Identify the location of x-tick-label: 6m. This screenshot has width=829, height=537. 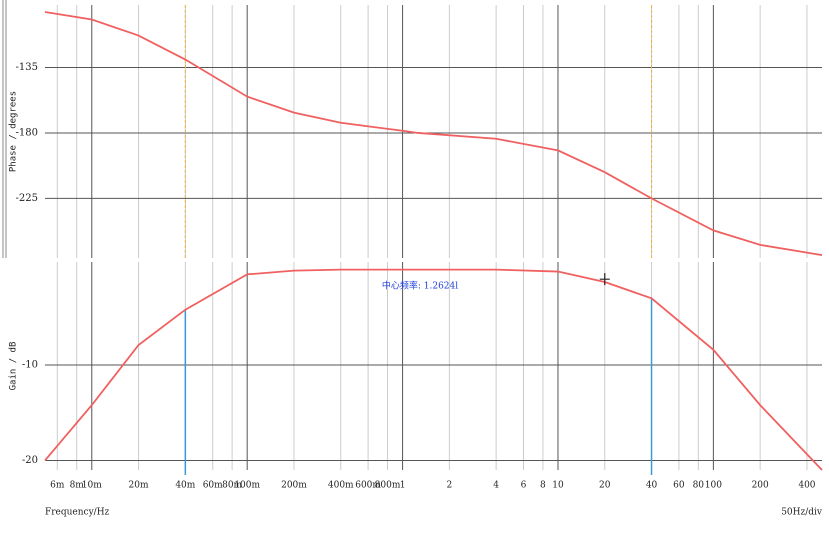
(57, 486).